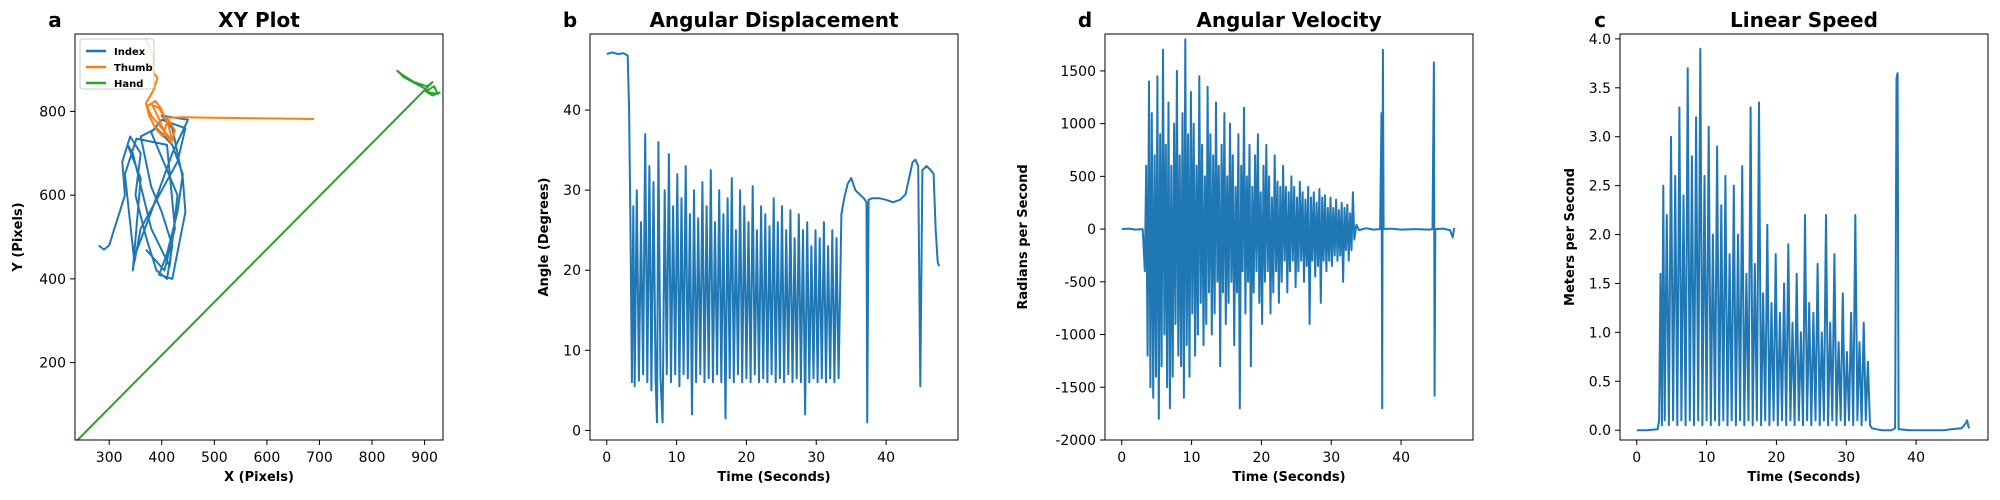  What do you see at coordinates (1085, 20) in the screenshot?
I see `panel-letter: d` at bounding box center [1085, 20].